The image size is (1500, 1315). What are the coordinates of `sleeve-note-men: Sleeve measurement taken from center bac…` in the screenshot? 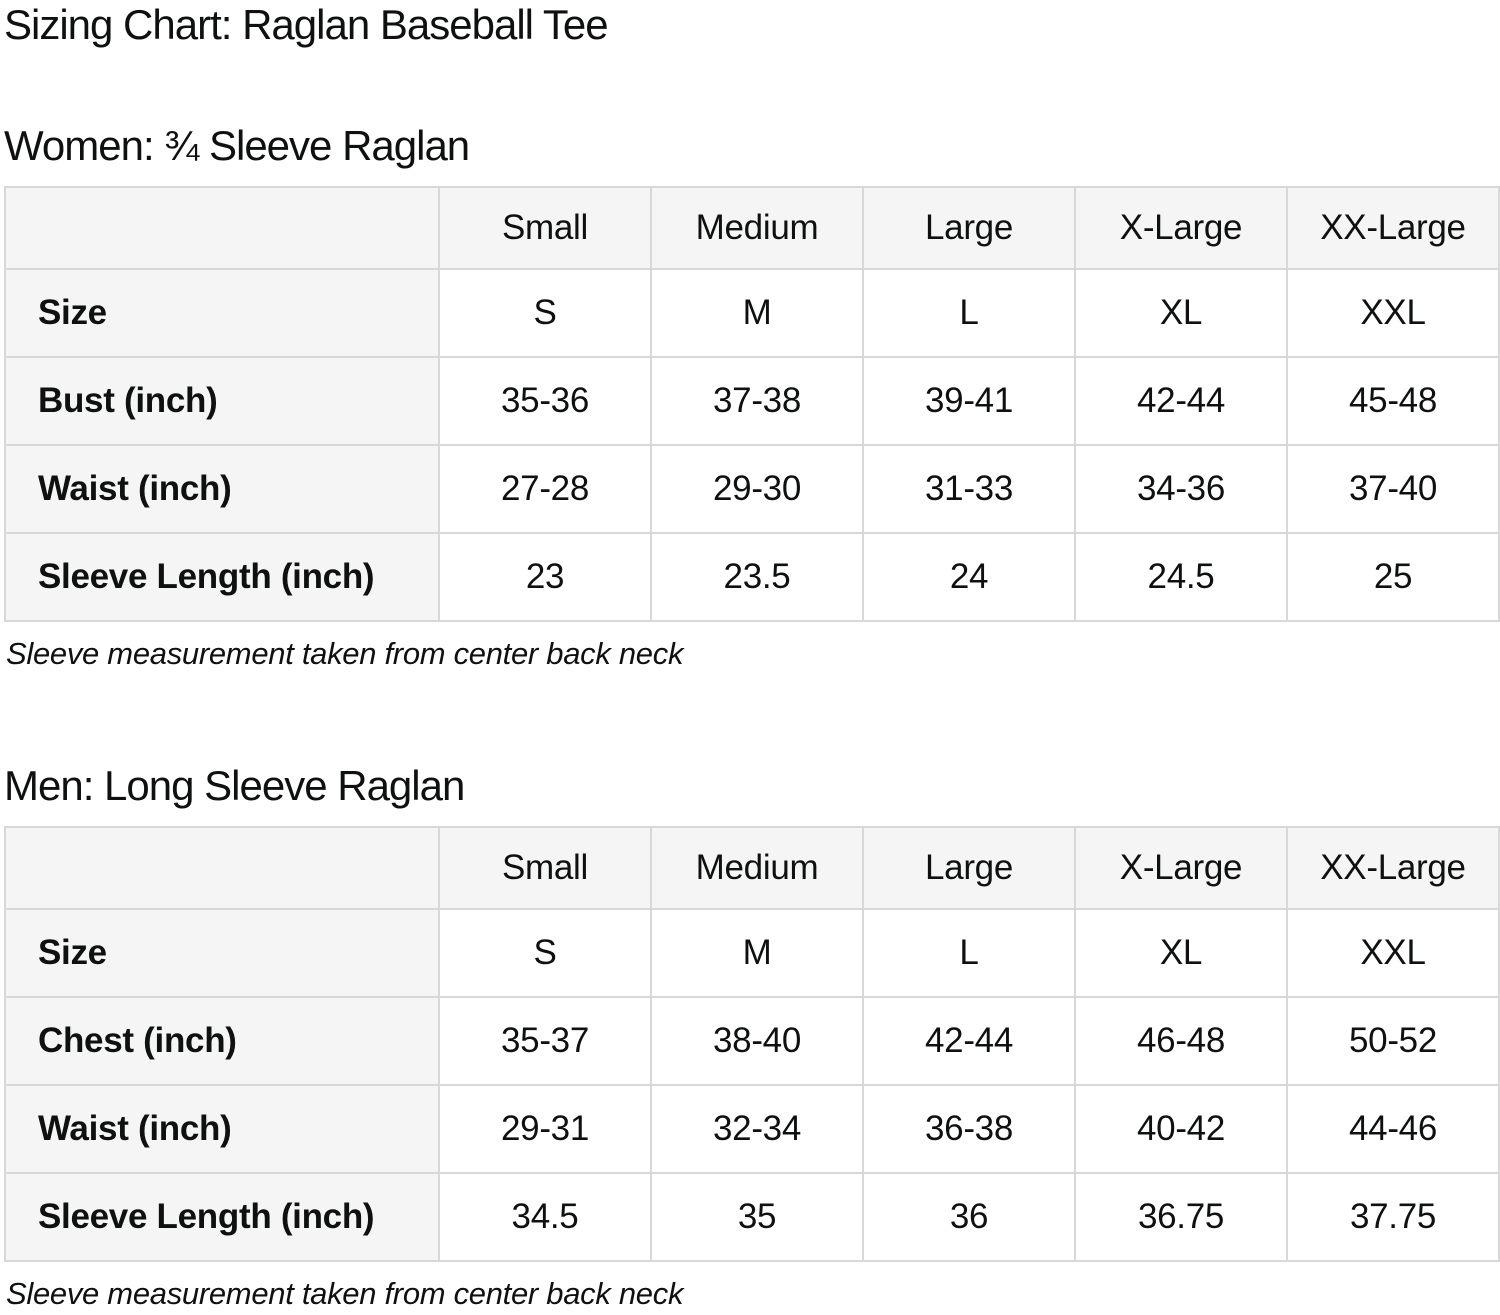 It's located at (345, 1293).